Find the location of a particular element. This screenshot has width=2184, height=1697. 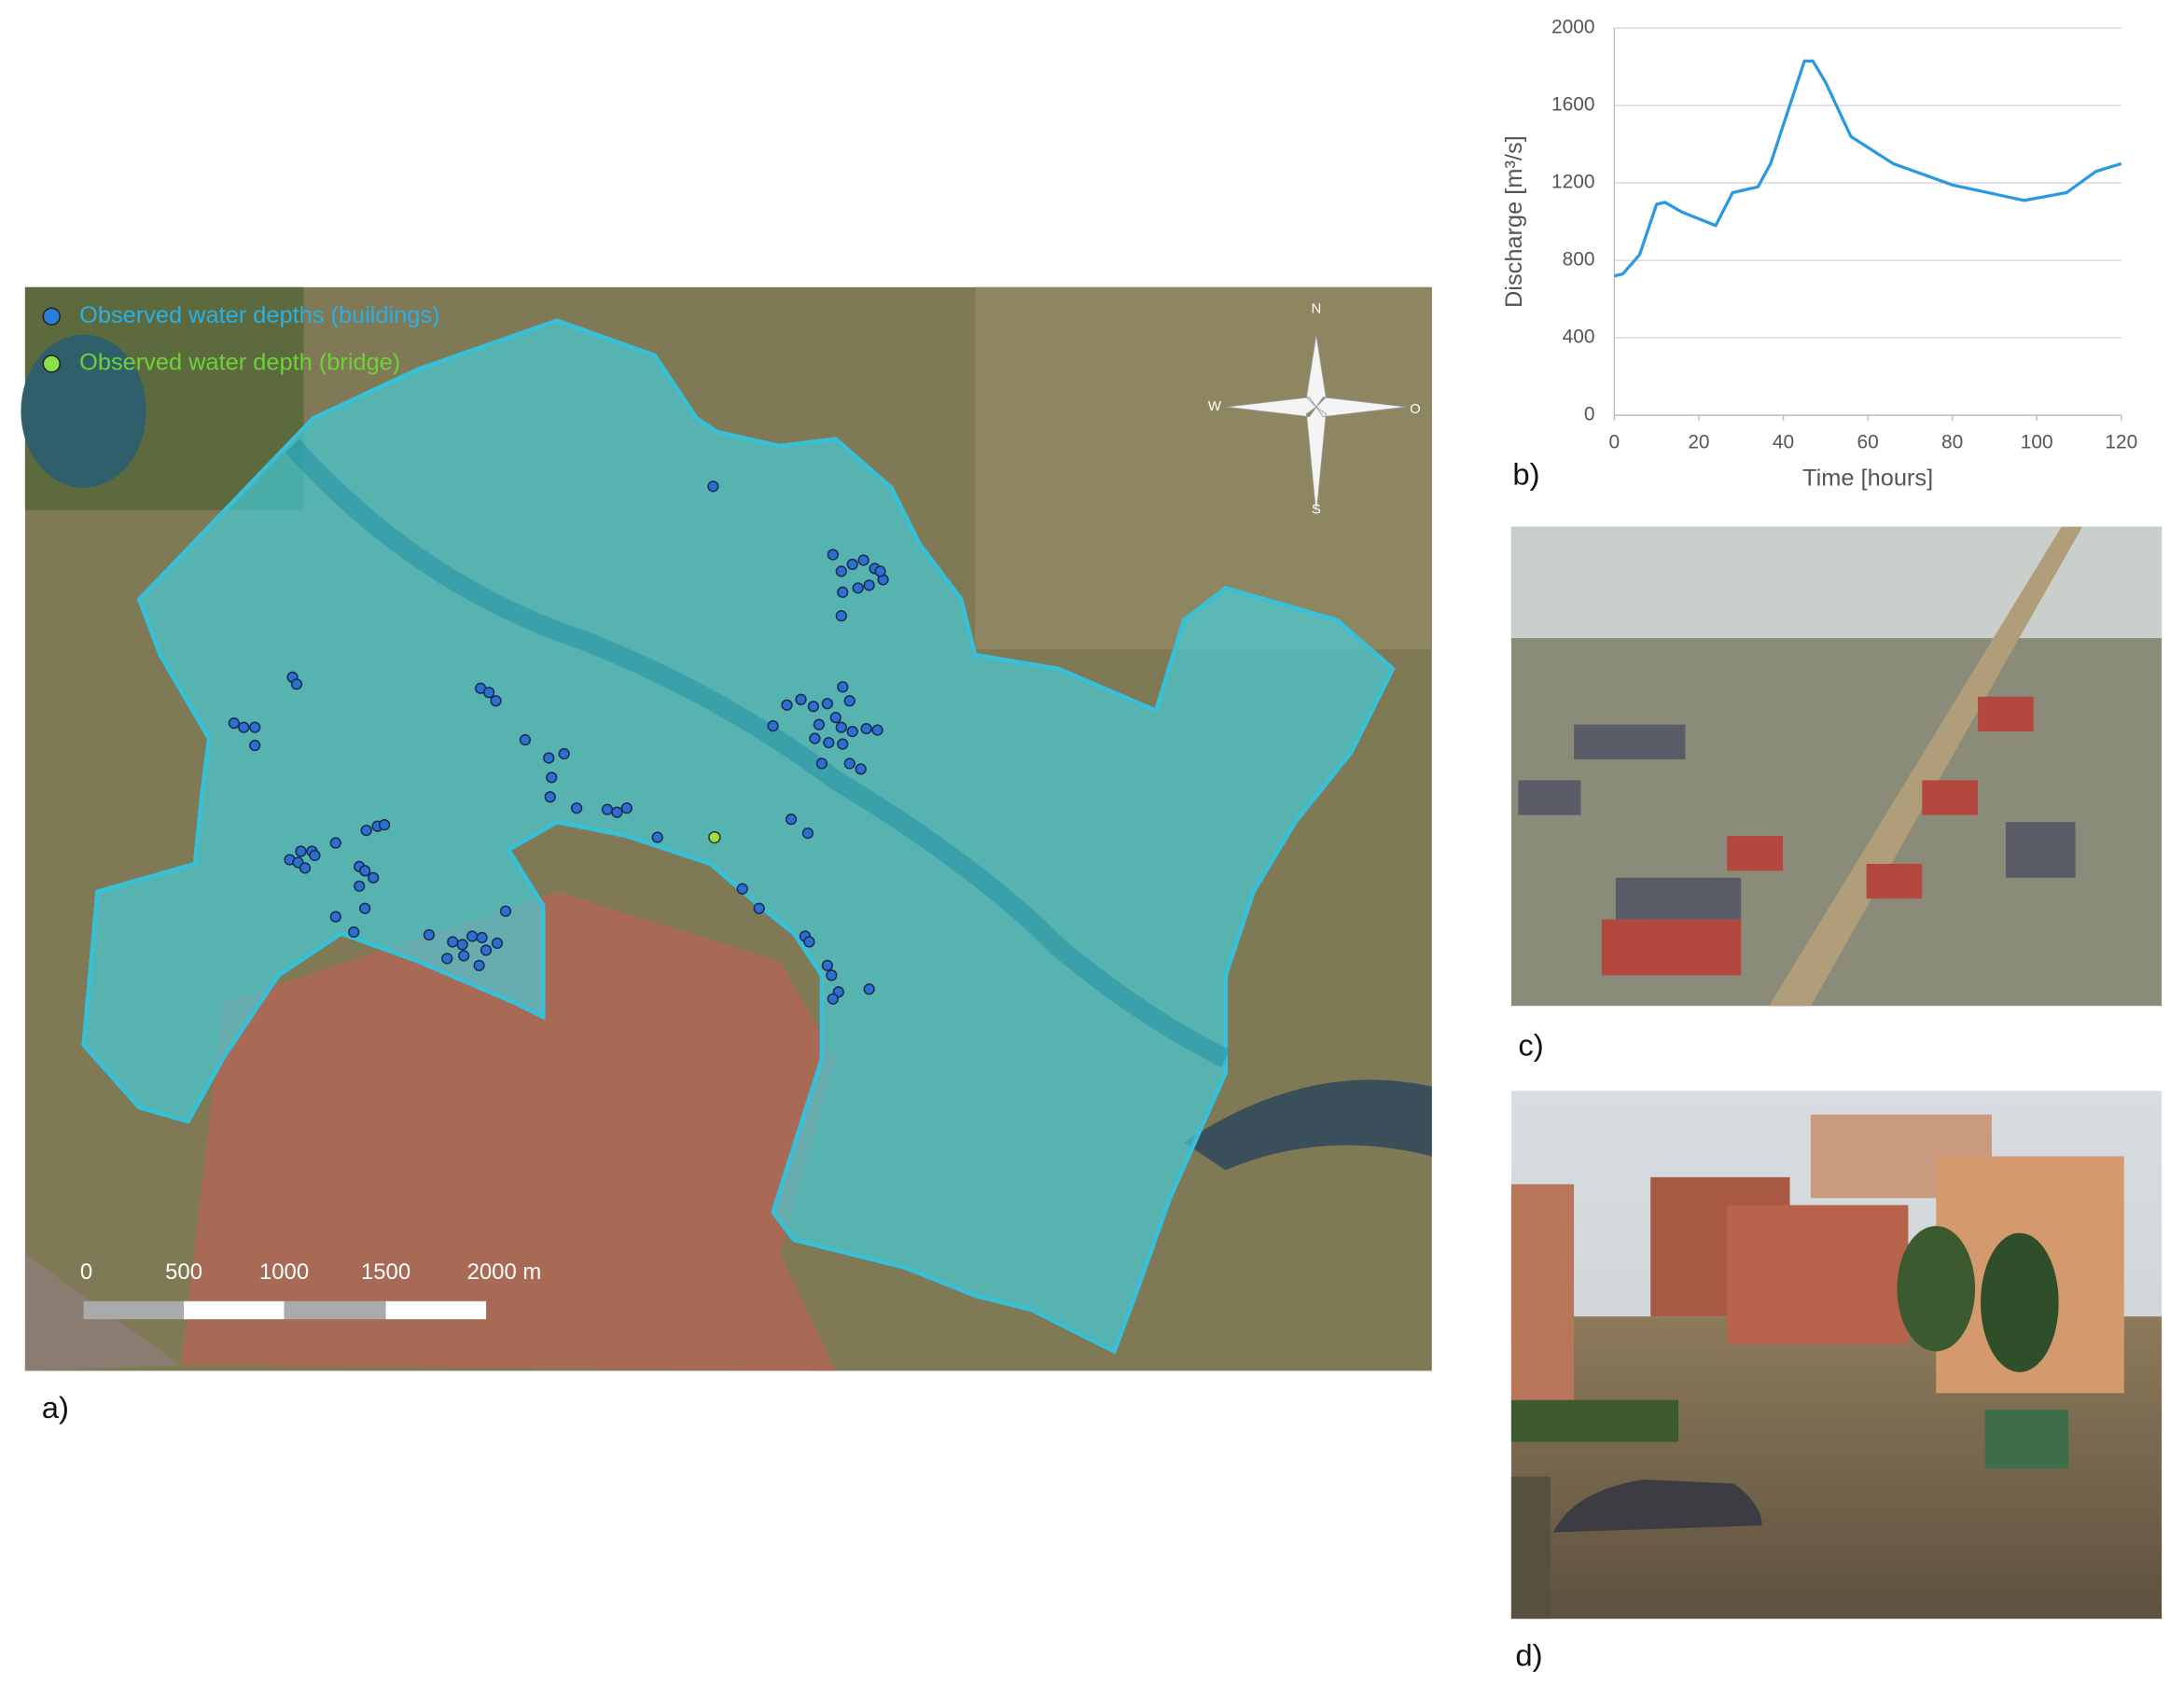

y-tick-label: 2000 is located at coordinates (1572, 27).